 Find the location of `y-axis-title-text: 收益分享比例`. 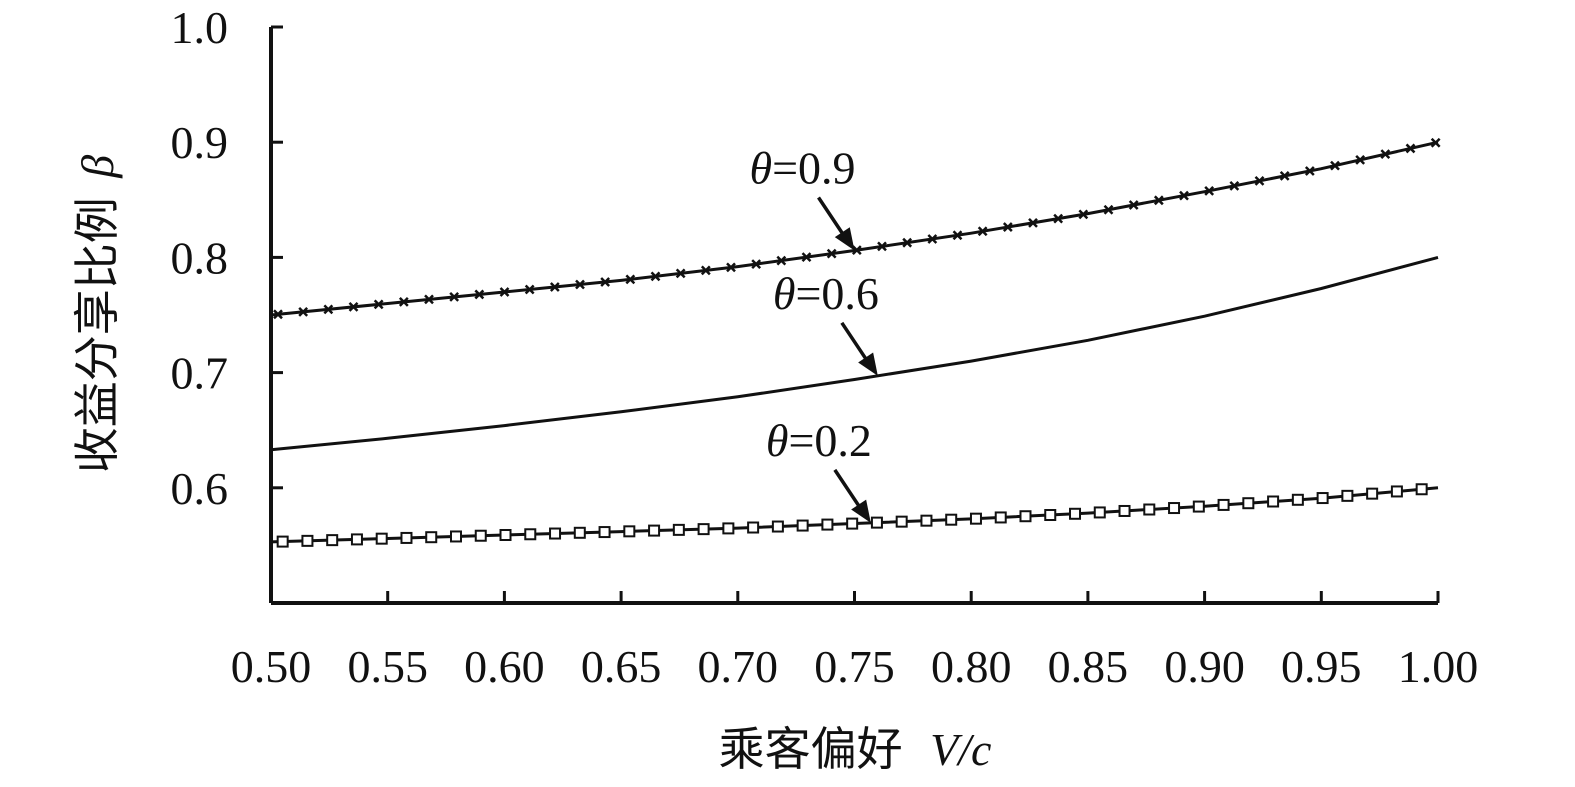

y-axis-title-text: 收益分享比例 is located at coordinates (97, 335).